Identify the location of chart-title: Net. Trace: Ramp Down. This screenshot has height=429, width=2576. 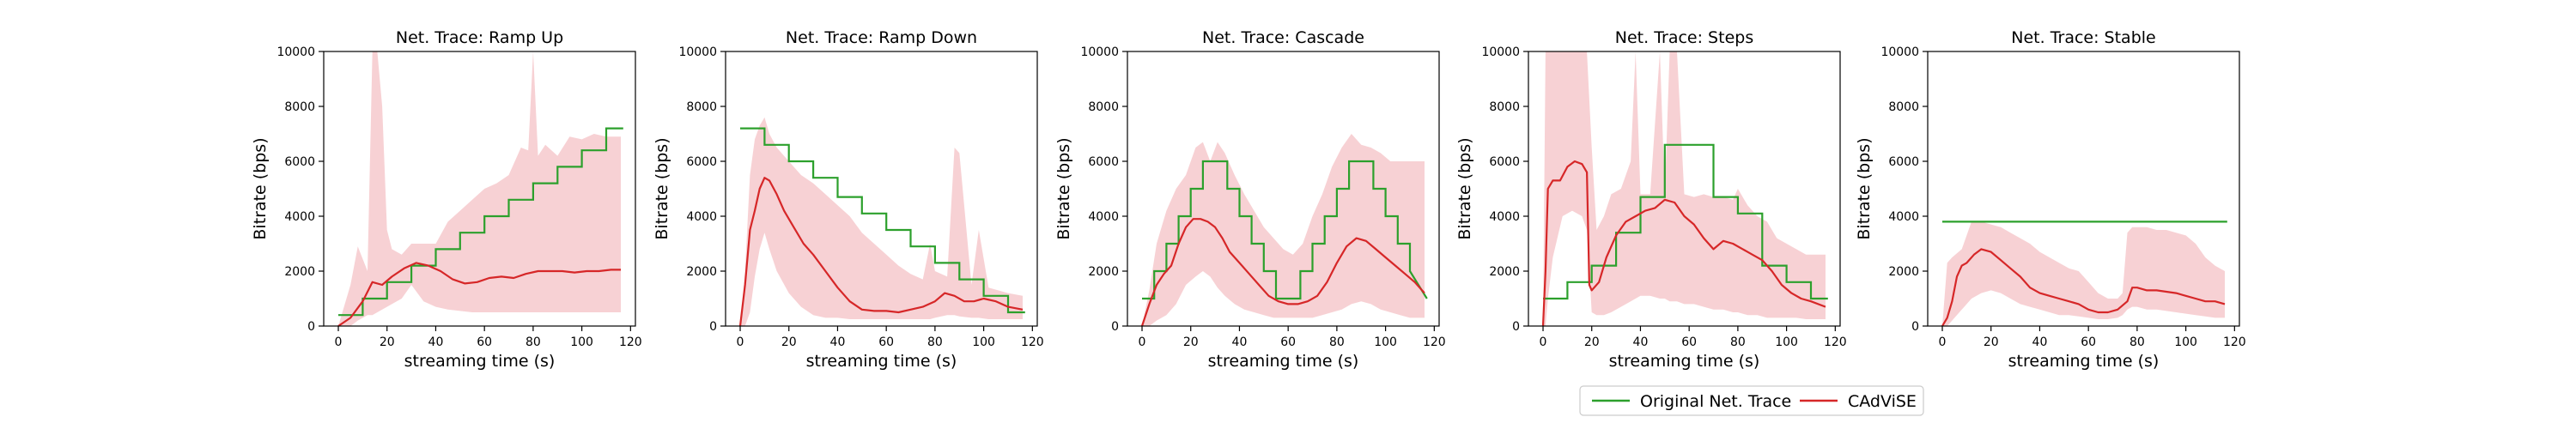
(881, 37).